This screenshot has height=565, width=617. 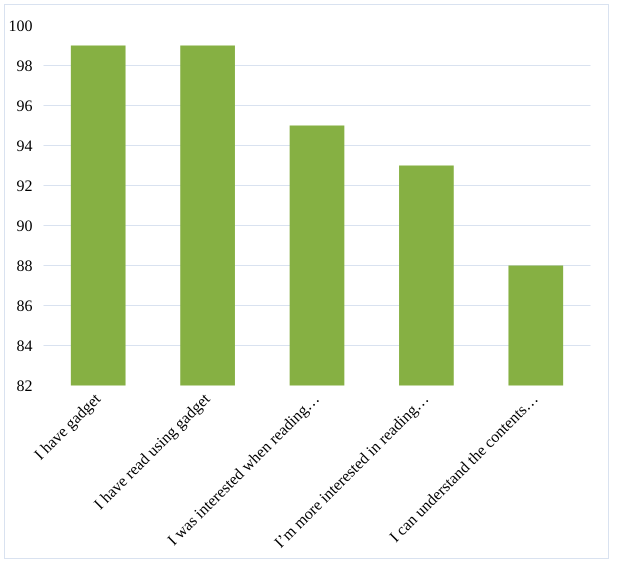 What do you see at coordinates (24, 186) in the screenshot?
I see `y-tick-label: 92` at bounding box center [24, 186].